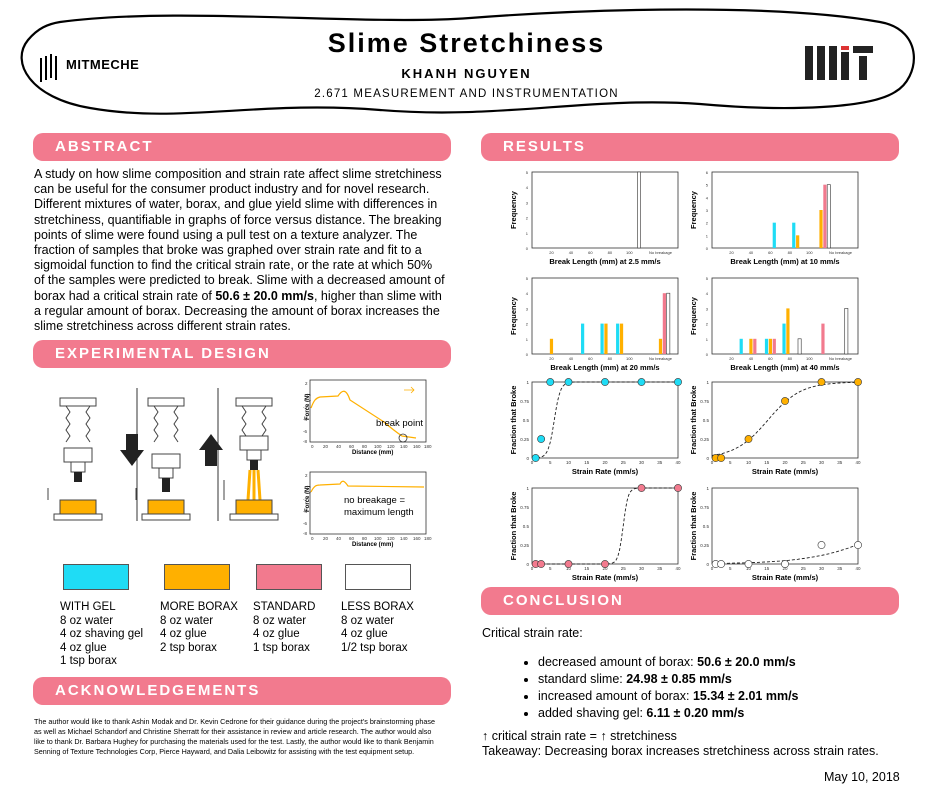 The width and height of the screenshot is (933, 800). Describe the element at coordinates (706, 526) in the screenshot. I see `chart-ytick: 0.5` at that location.